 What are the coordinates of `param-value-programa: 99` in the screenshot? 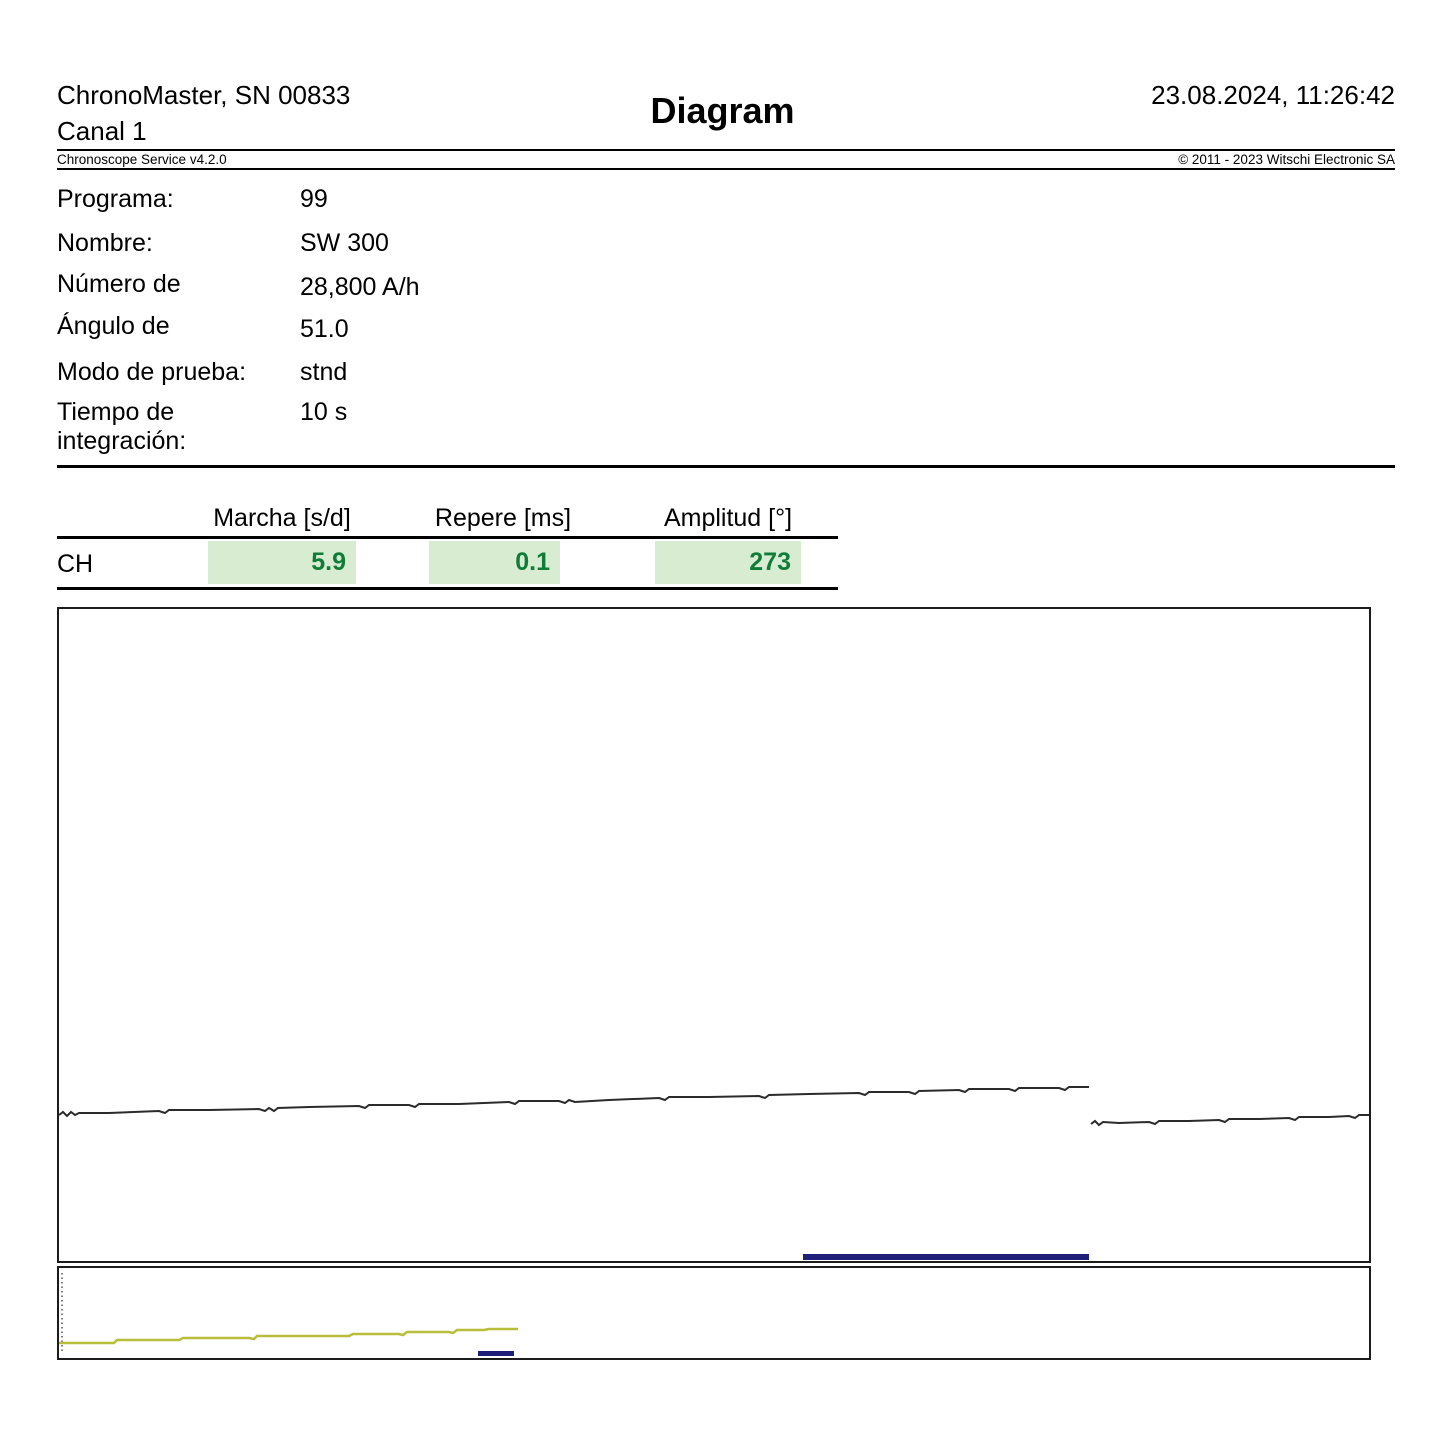 It's located at (314, 199).